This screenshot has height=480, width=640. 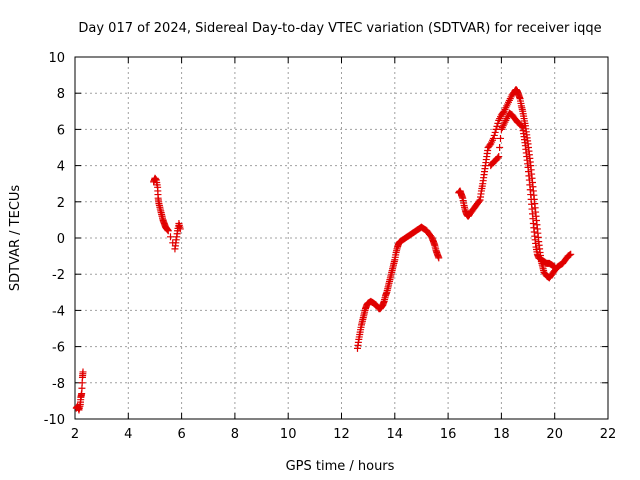 What do you see at coordinates (56, 58) in the screenshot?
I see `y-tick-label: 10` at bounding box center [56, 58].